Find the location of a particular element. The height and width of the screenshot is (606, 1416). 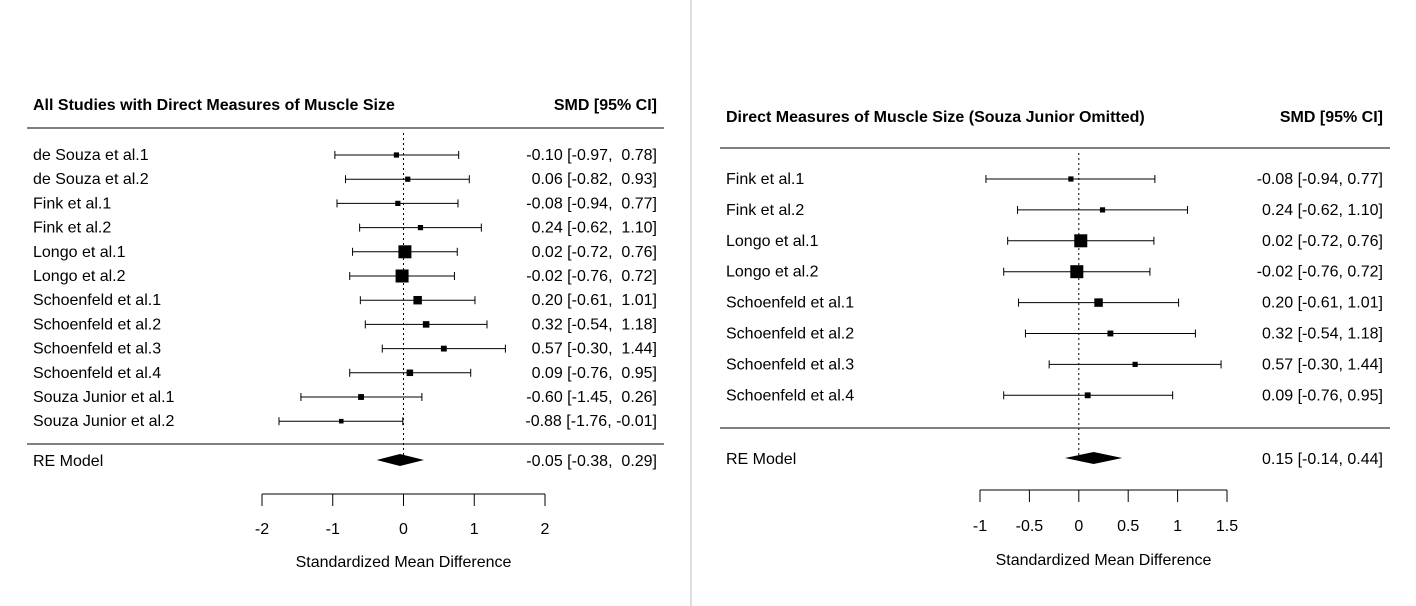

study-estimate-text: 0.06 [-0.82, 0.93] is located at coordinates (594, 179).